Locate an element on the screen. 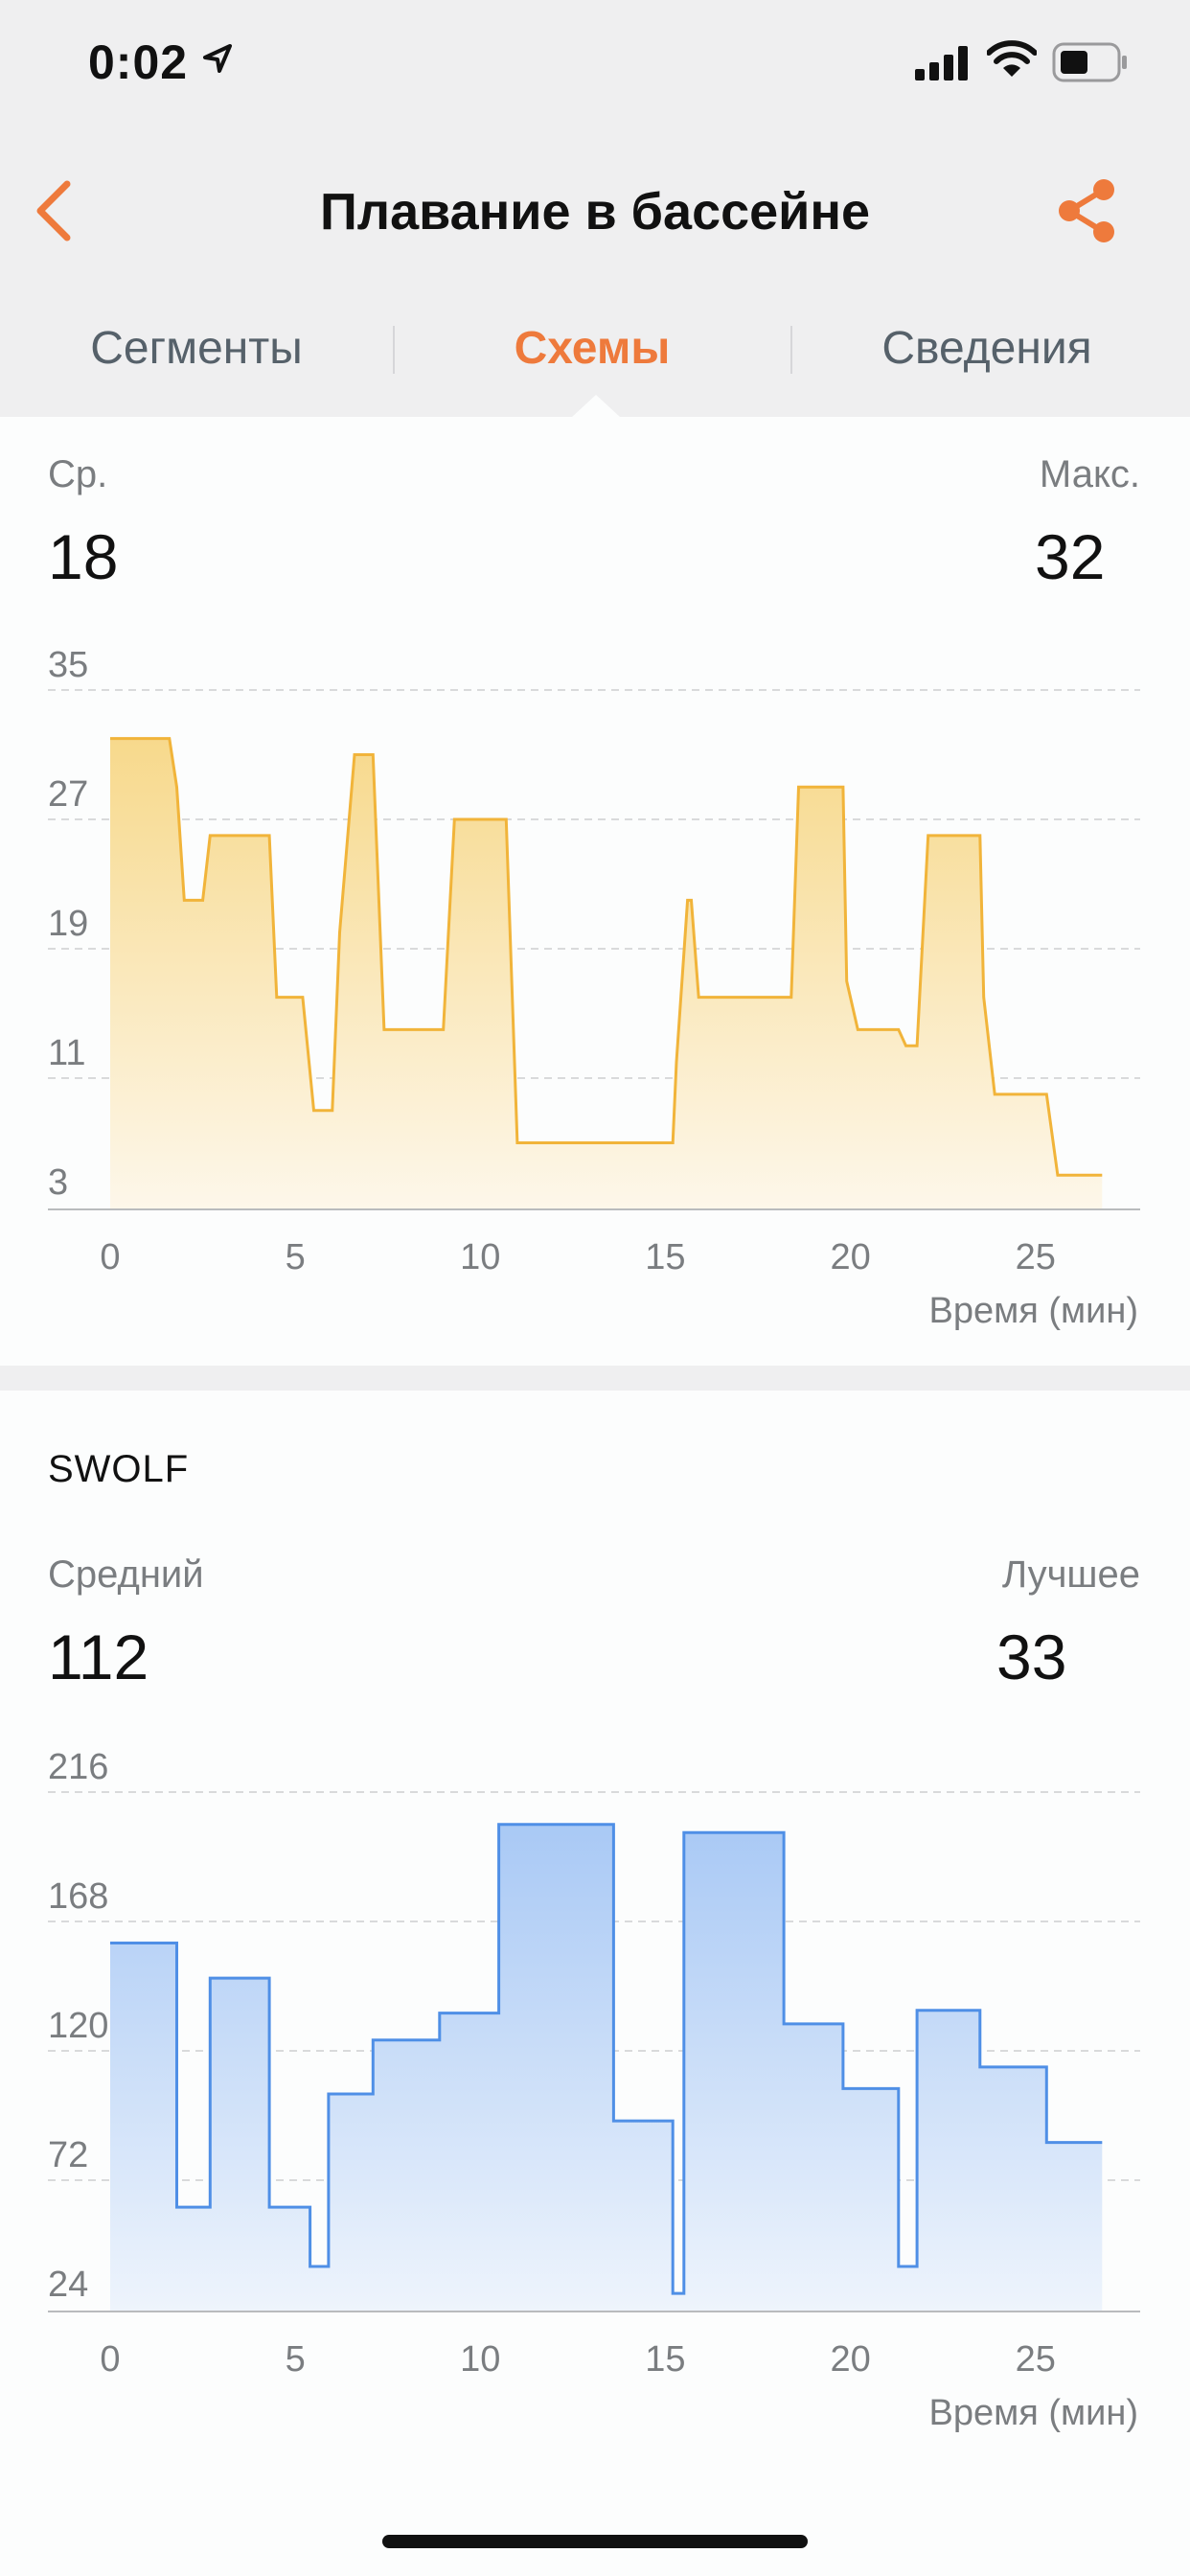  y-tick-label: 216 is located at coordinates (78, 1767).